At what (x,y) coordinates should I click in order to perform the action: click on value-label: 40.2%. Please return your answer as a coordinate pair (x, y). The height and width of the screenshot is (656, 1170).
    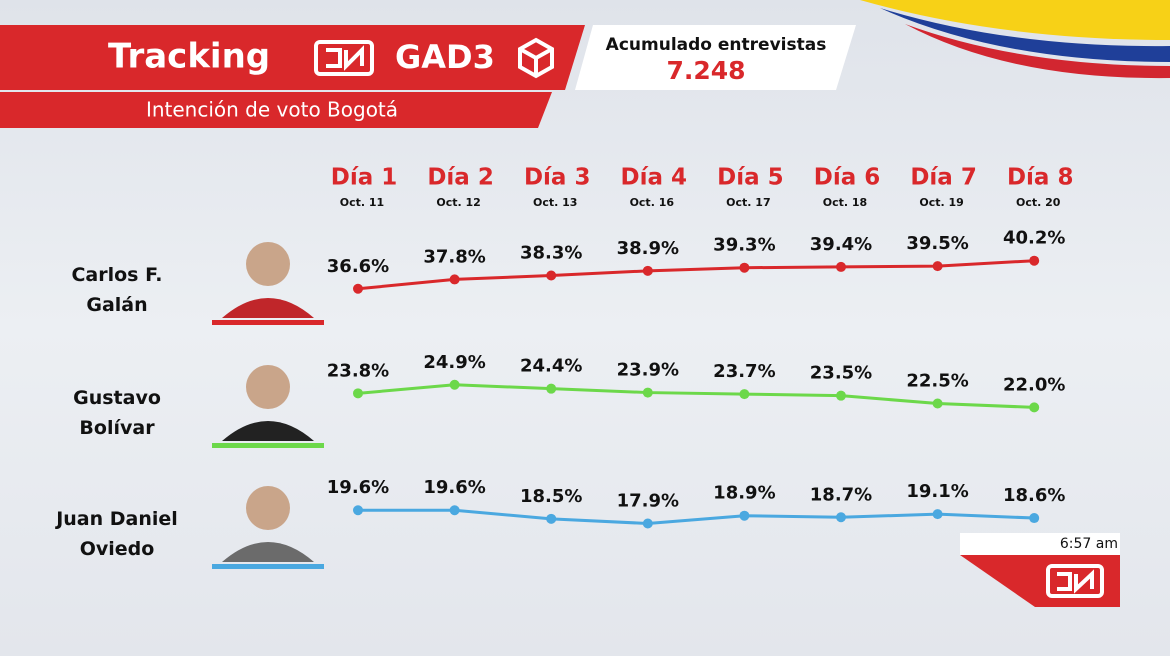
    Looking at the image, I should click on (1034, 238).